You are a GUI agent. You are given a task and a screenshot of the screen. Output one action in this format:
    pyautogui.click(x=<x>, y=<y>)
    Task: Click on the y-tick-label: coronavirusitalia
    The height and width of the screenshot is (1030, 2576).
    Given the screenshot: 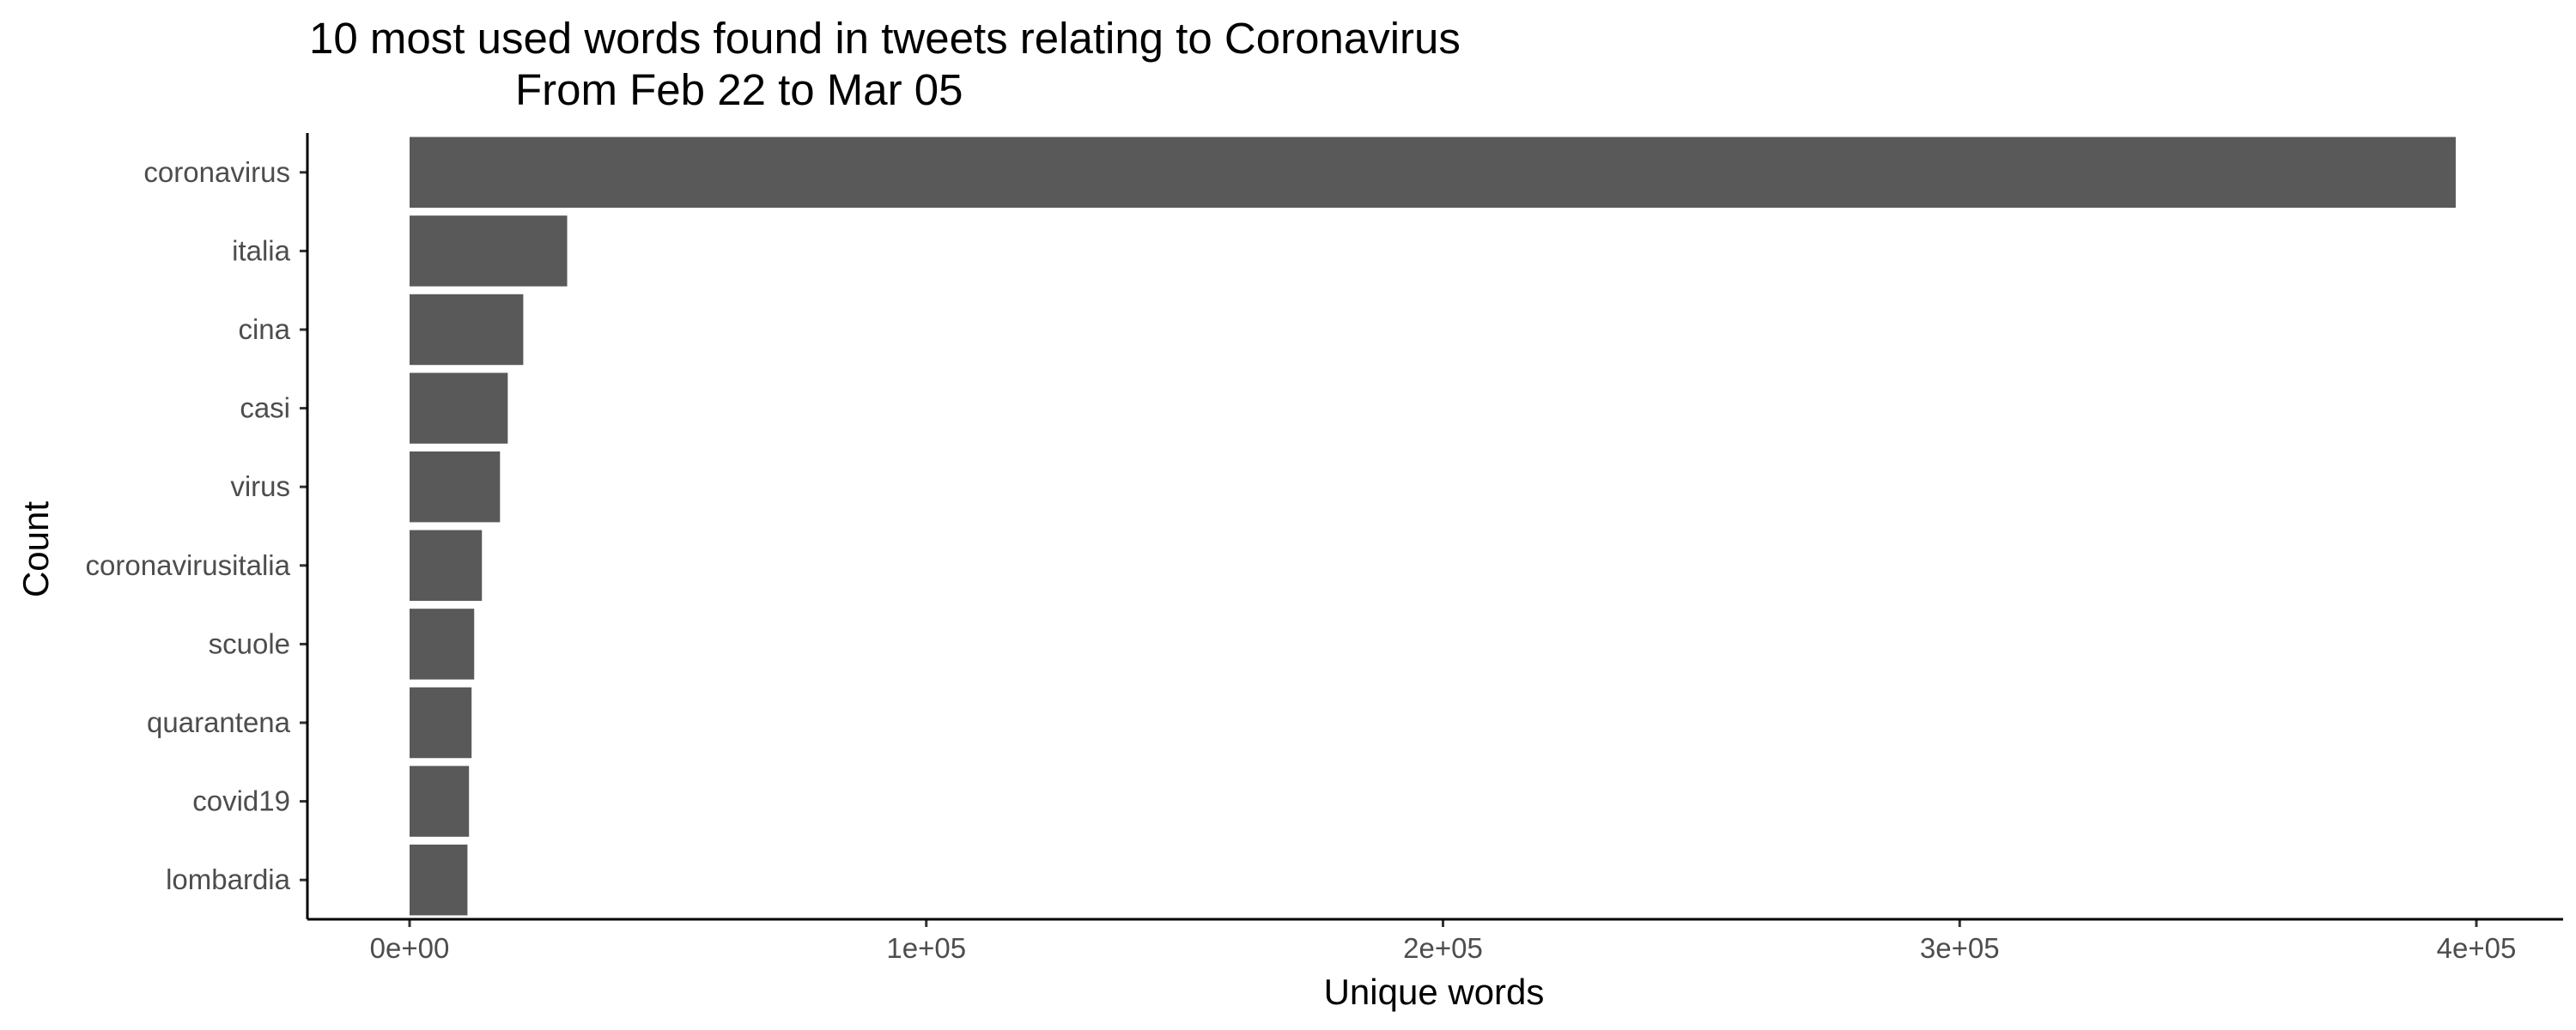 What is the action you would take?
    pyautogui.click(x=188, y=565)
    